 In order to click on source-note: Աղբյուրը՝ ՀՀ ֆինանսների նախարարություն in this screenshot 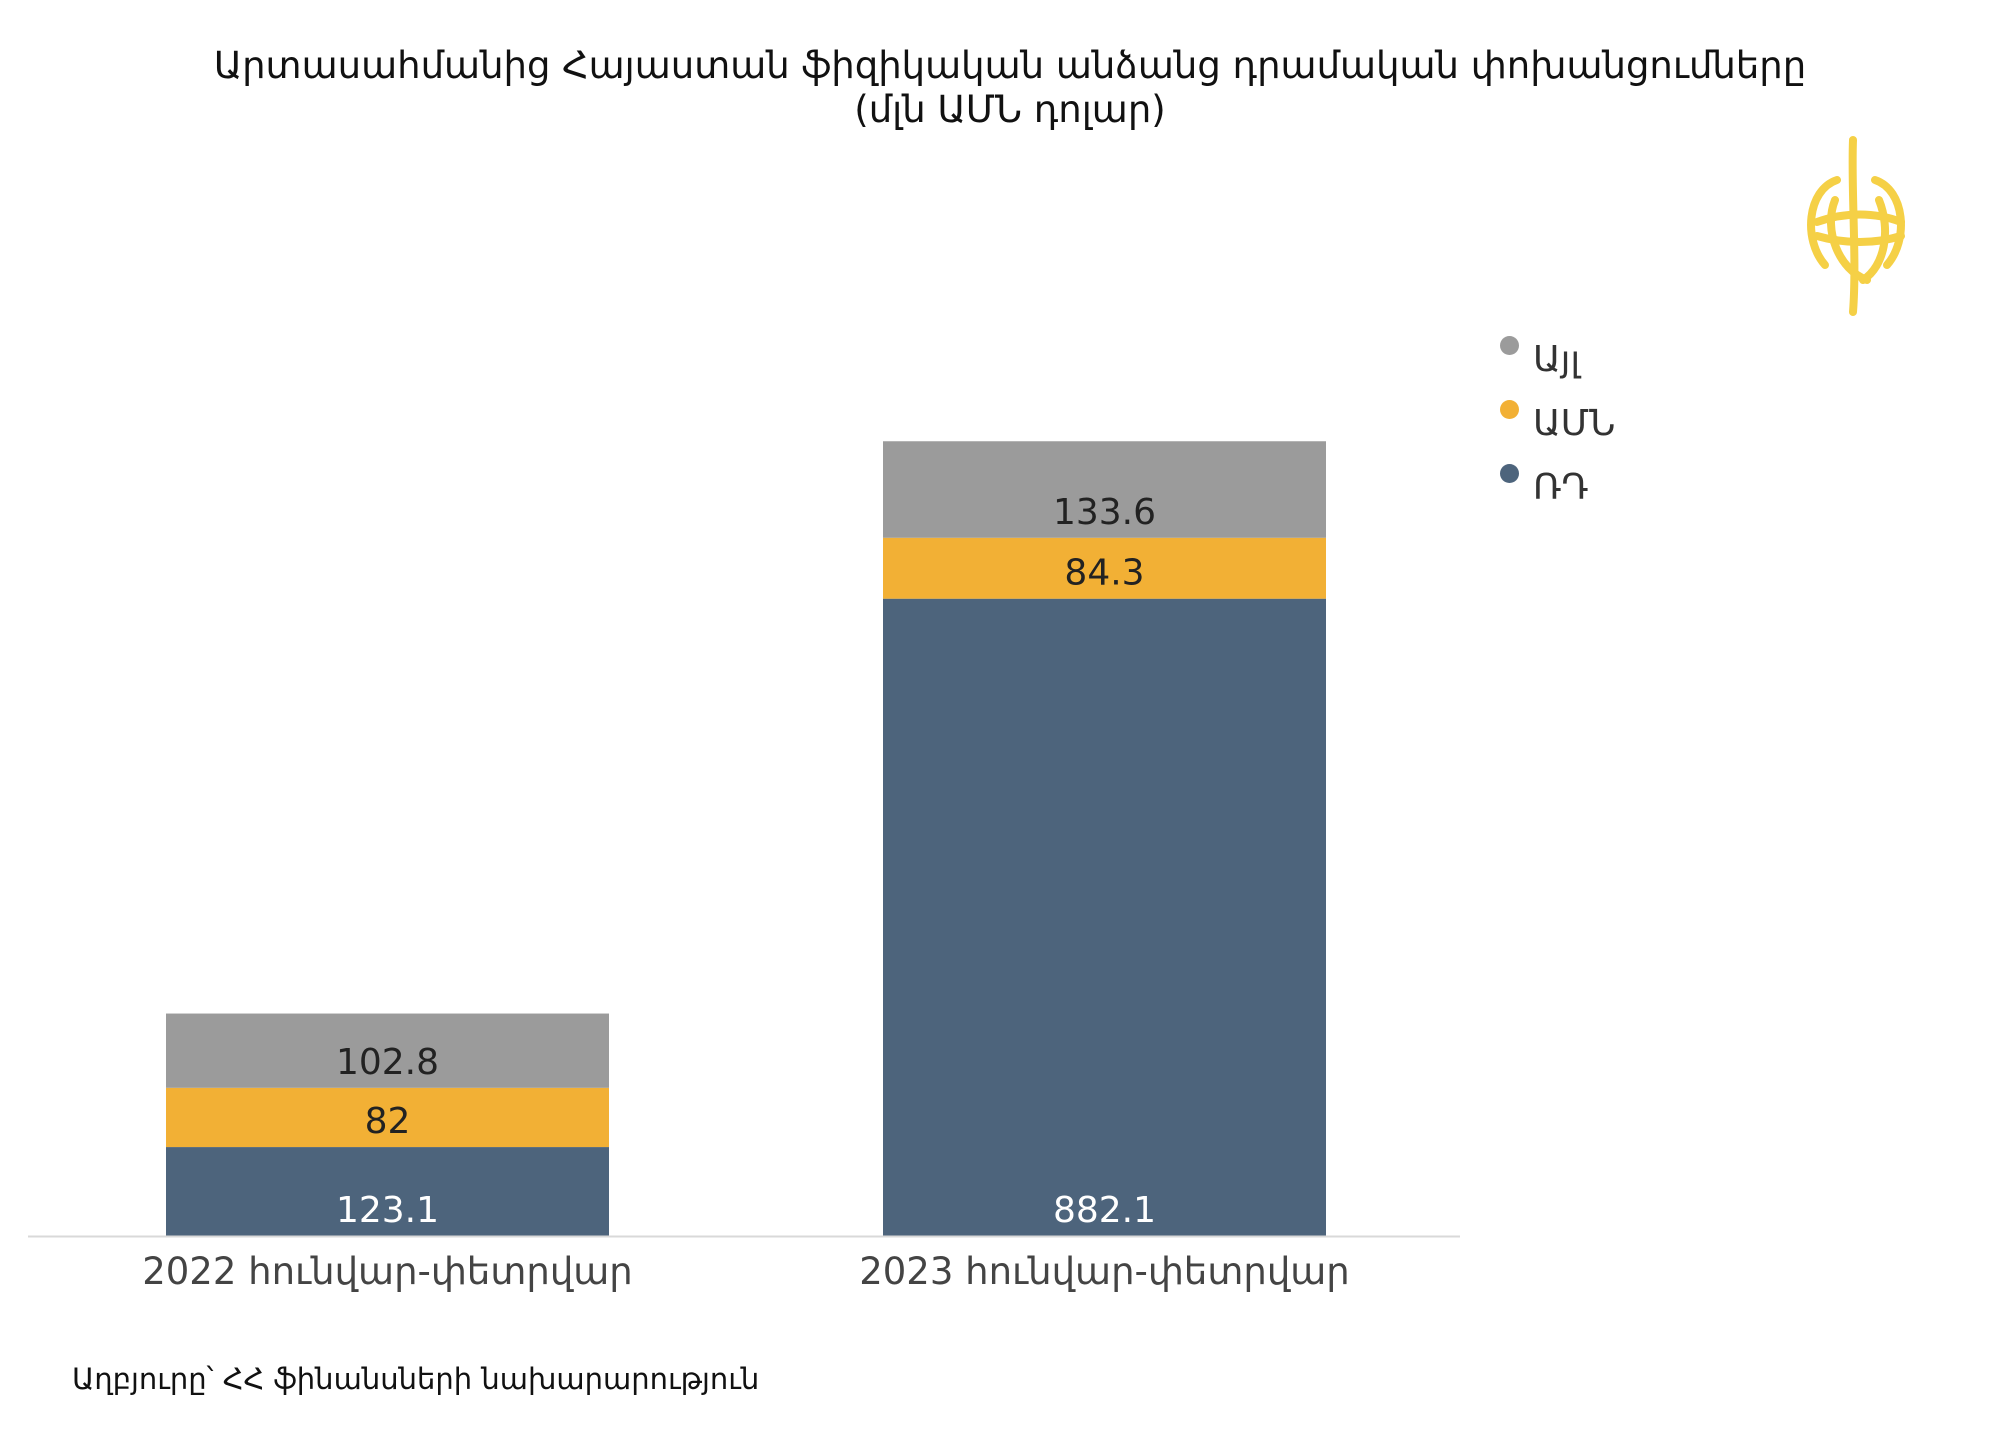, I will do `click(416, 1379)`.